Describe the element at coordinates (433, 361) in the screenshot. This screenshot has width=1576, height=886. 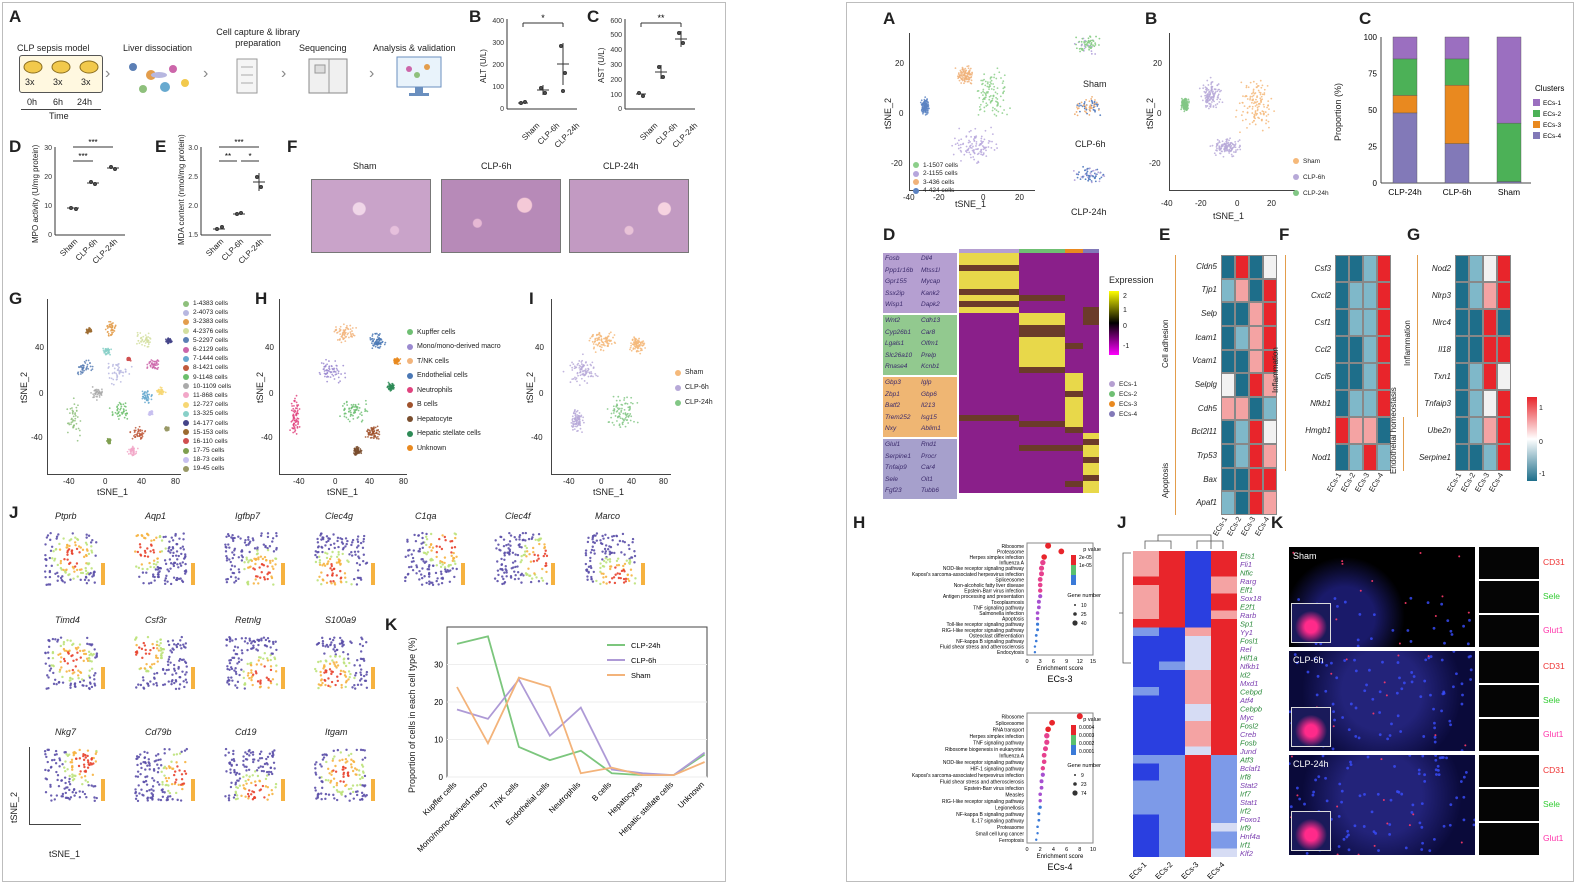
I see `legend-label: T/NK cells` at that location.